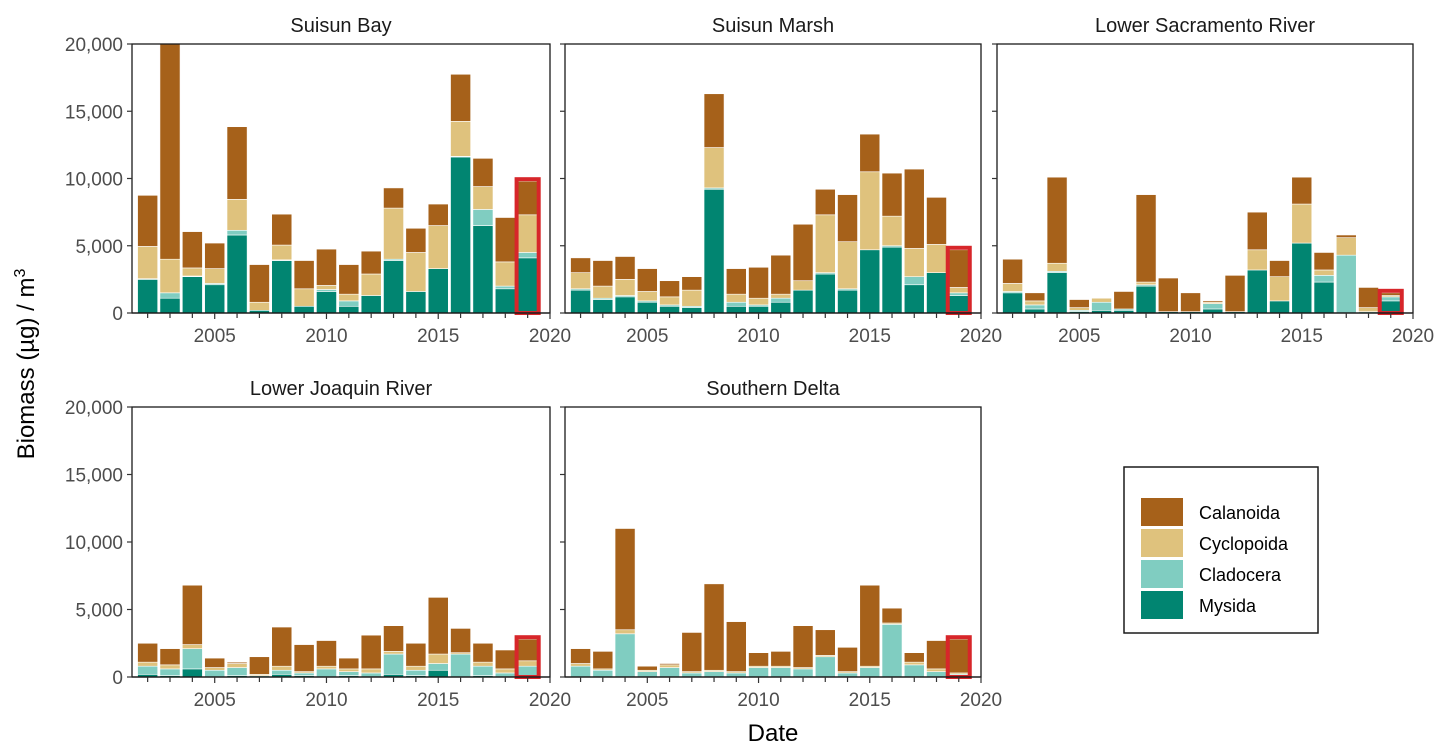 This screenshot has height=748, width=1440. What do you see at coordinates (1213, 181) in the screenshot?
I see `panel-lower-sacramento-river: Lower Sacramento River 2005 2010 2015 2020` at bounding box center [1213, 181].